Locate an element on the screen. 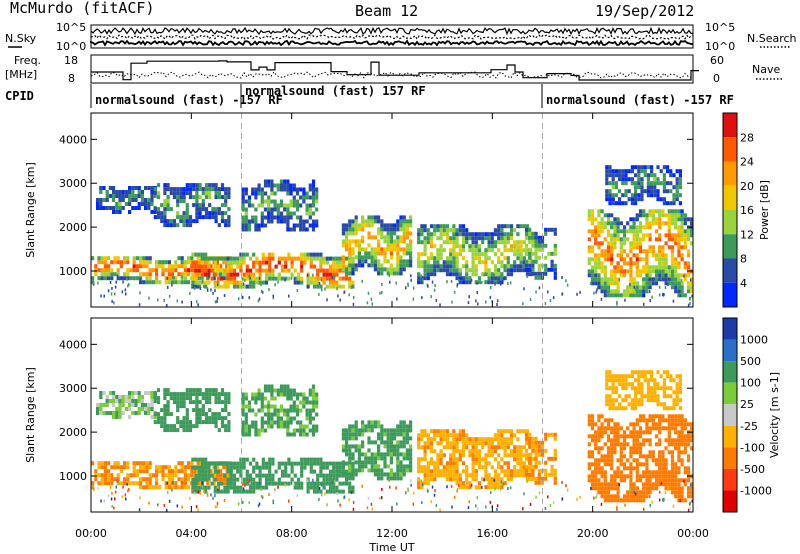 This screenshot has height=554, width=800. date-label: 19/Sep/2012 is located at coordinates (644, 11).